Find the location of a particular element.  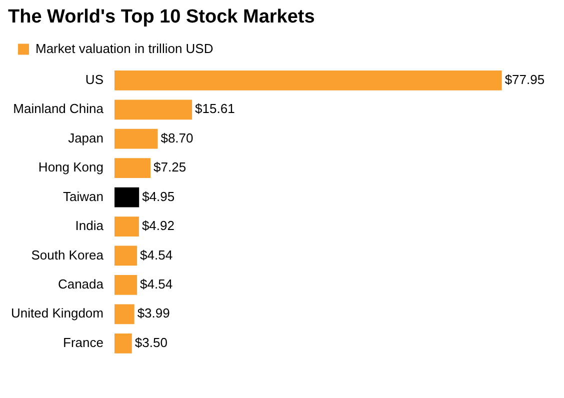

data-label: $4.95 is located at coordinates (158, 196).